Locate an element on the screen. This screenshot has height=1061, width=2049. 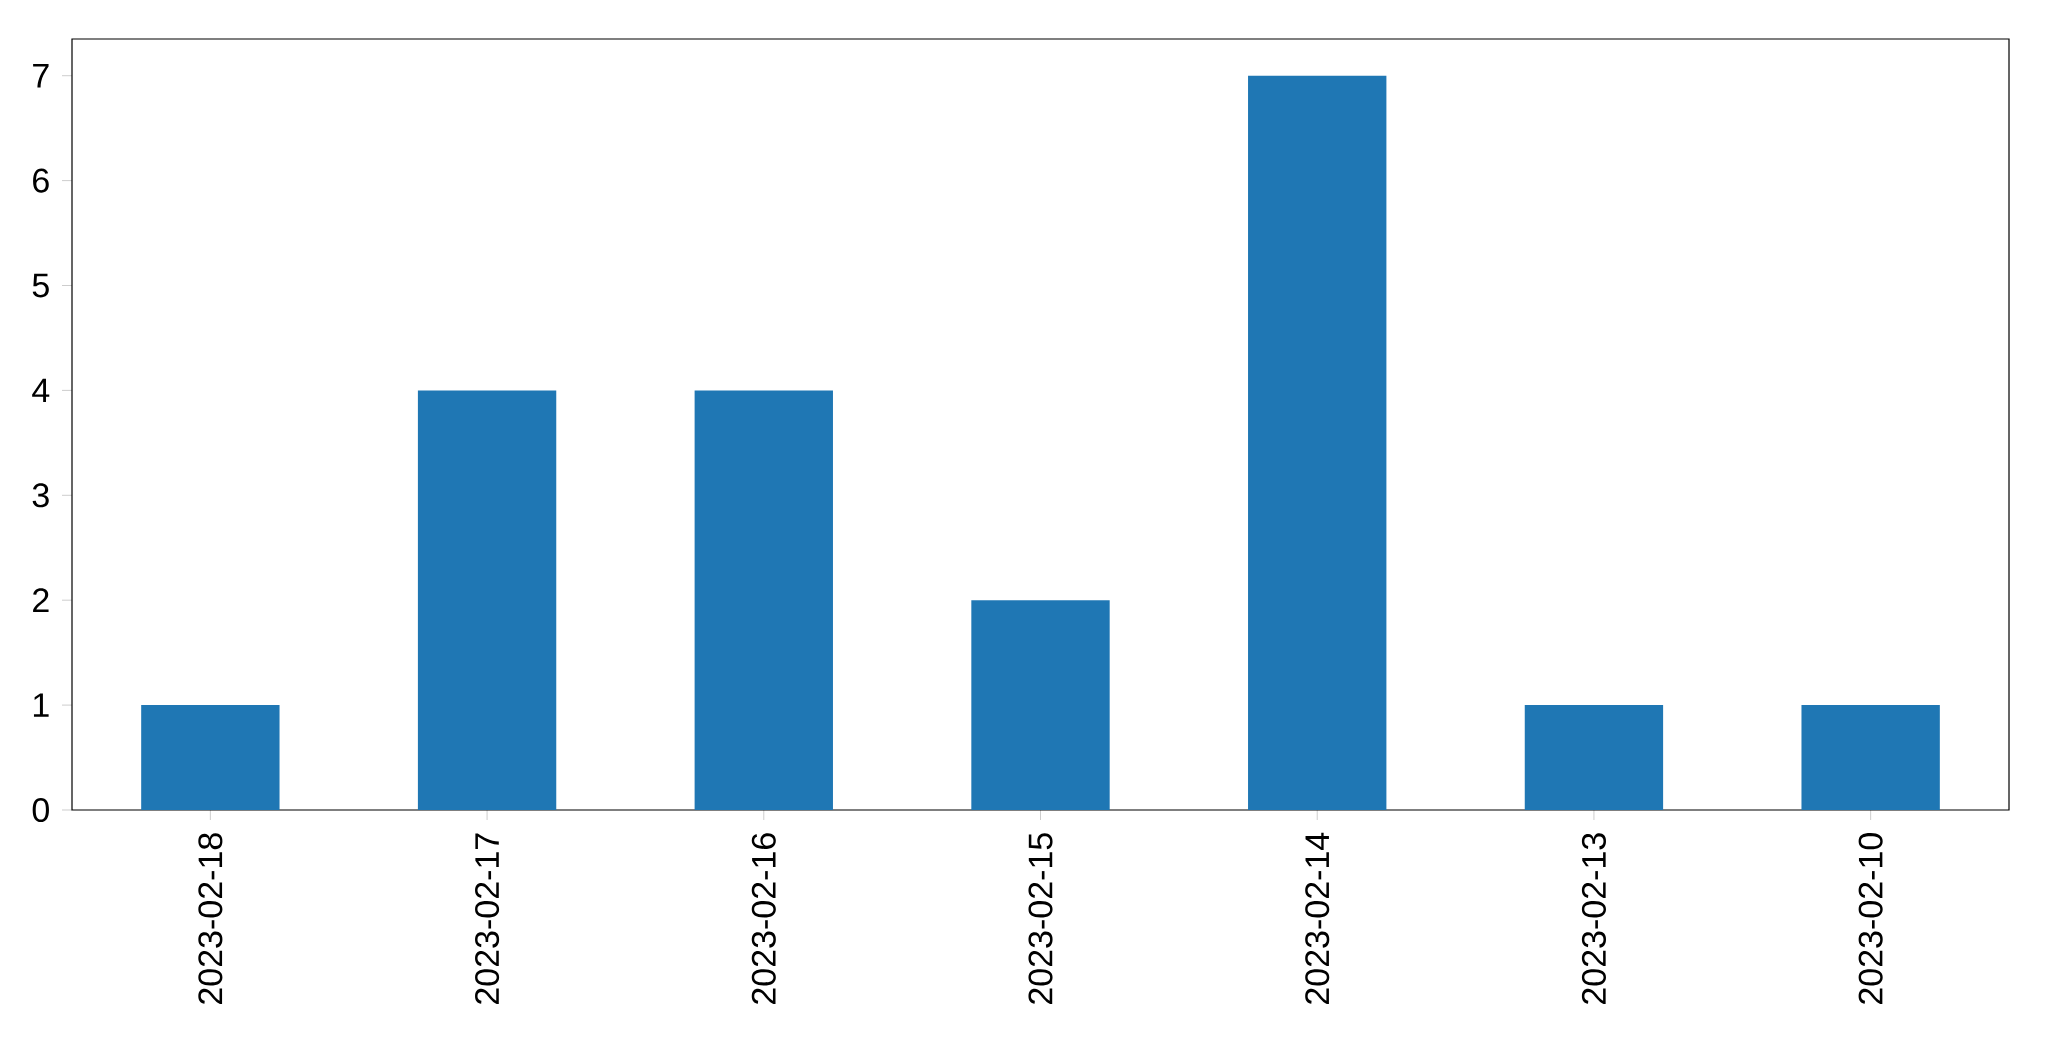
y-tick-label: 5 is located at coordinates (40, 285).